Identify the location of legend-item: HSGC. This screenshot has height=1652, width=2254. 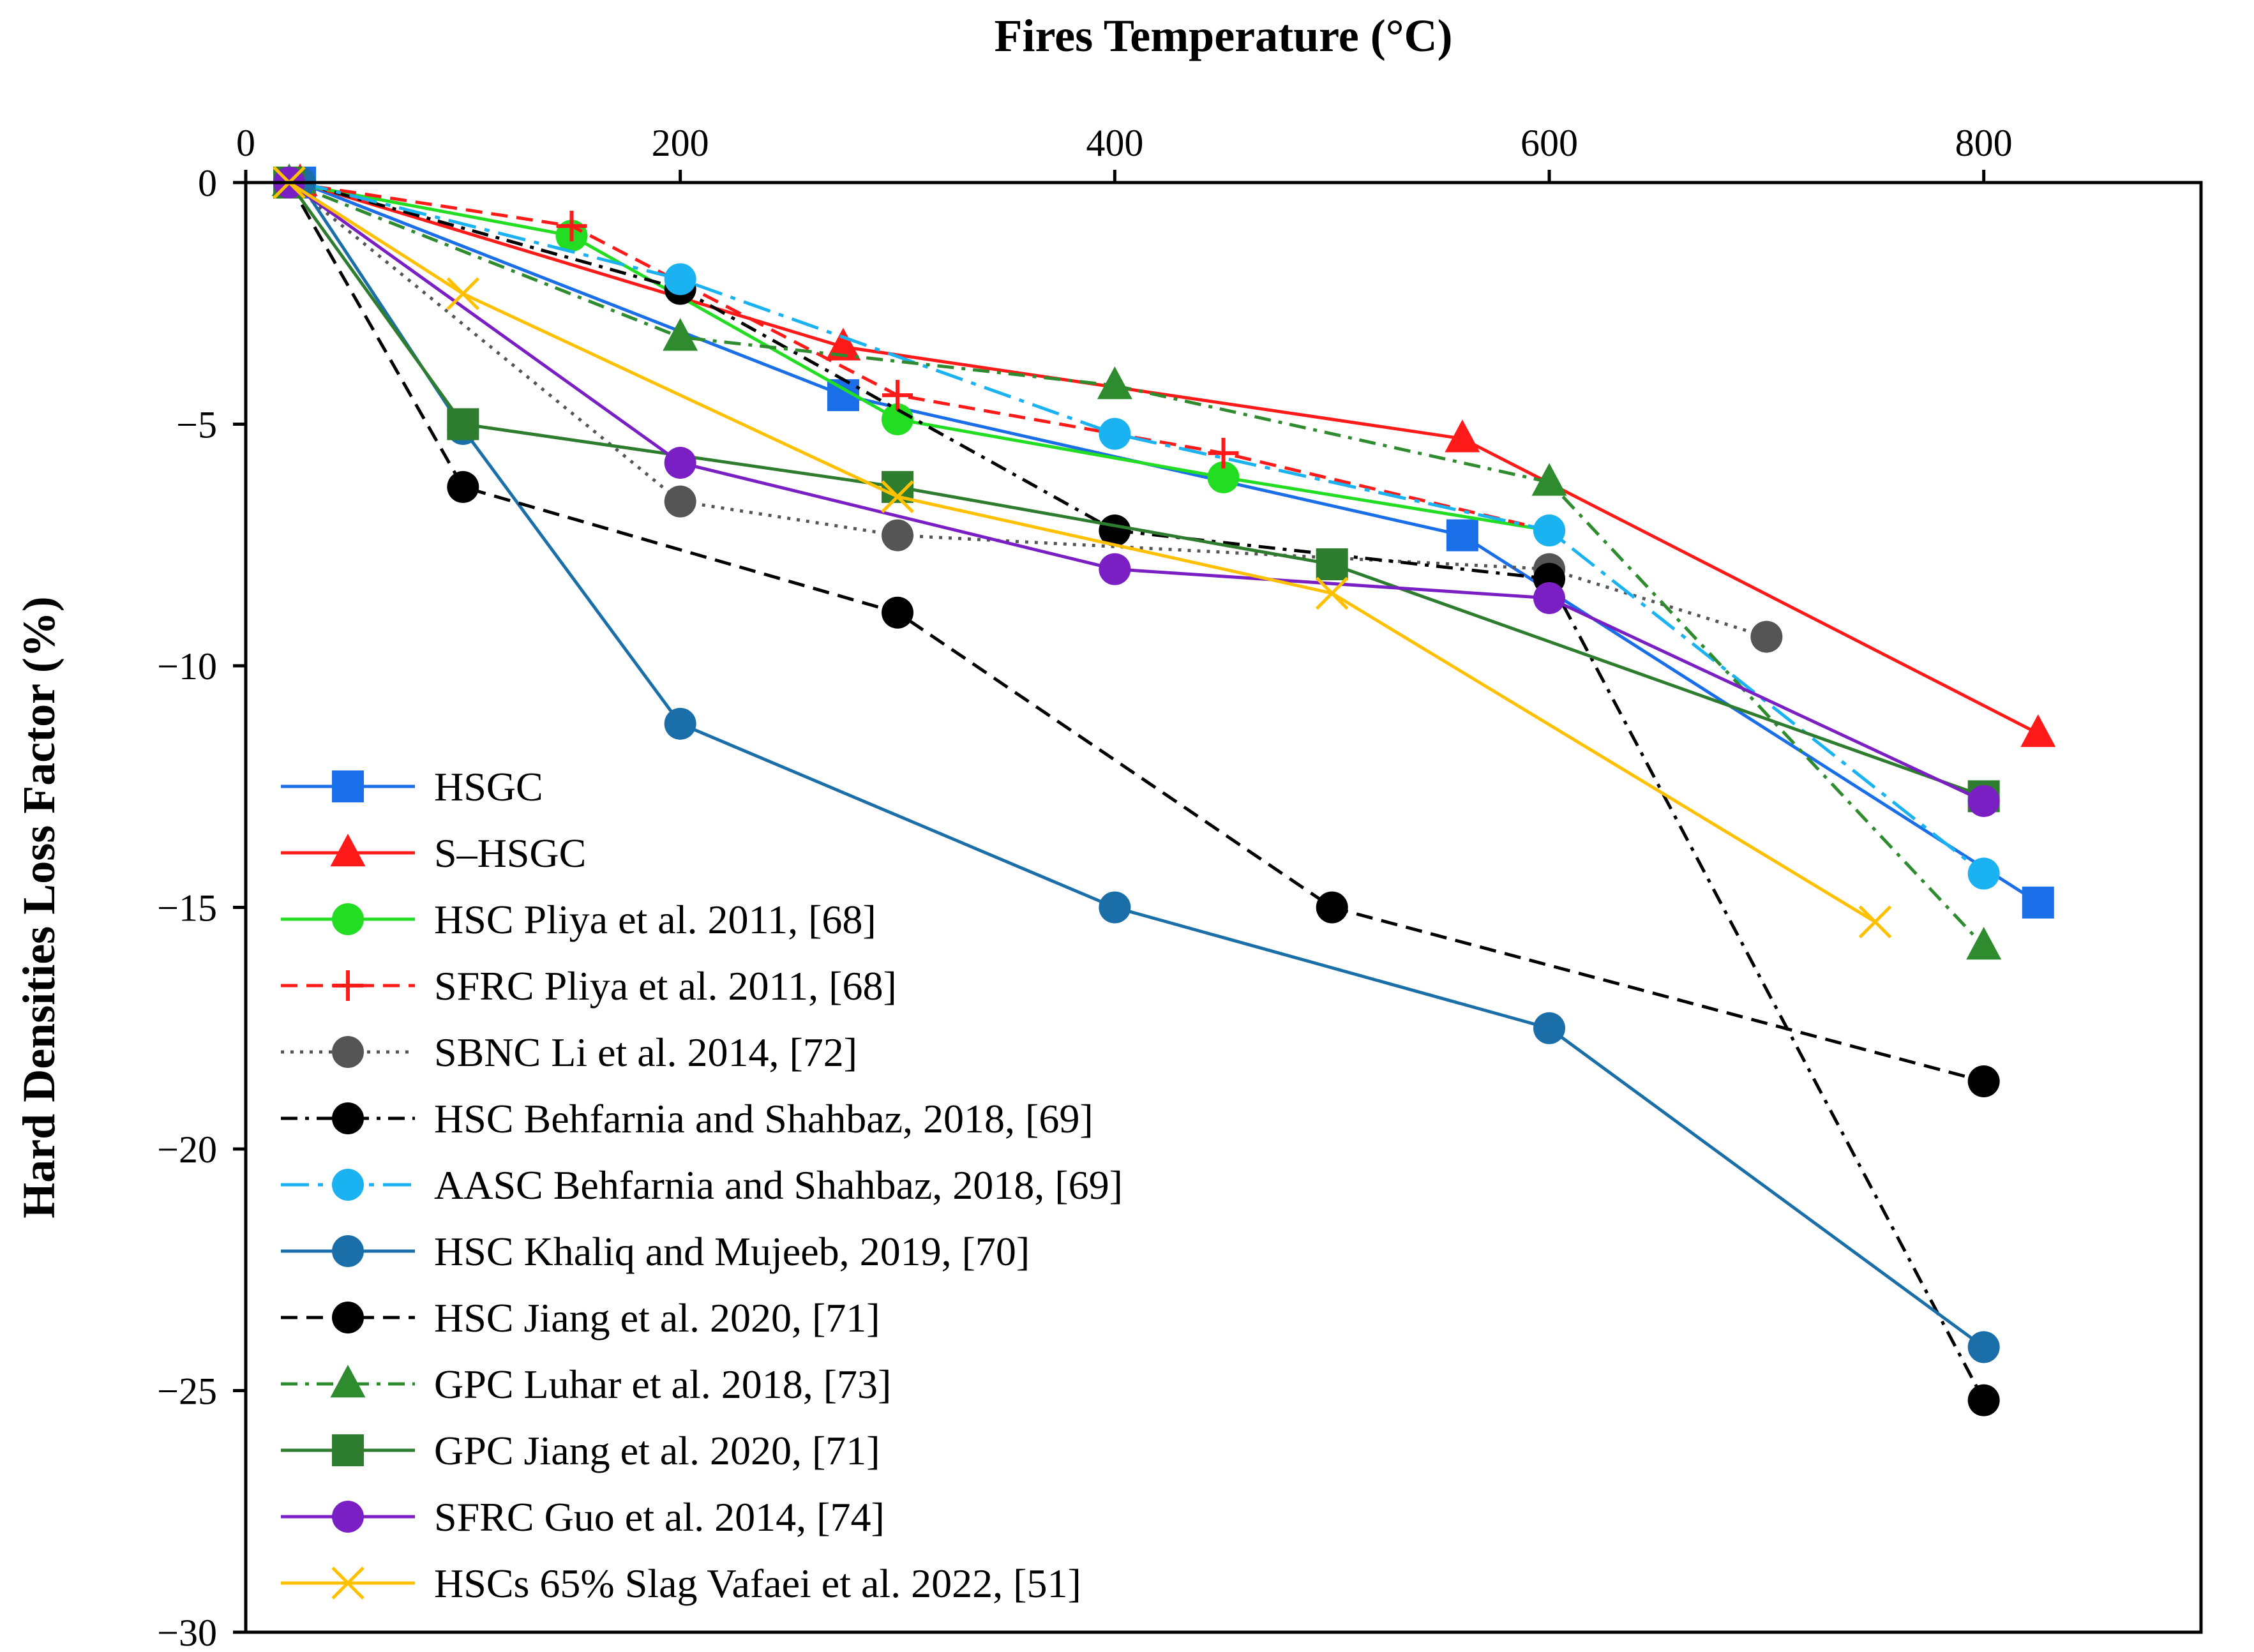
(412, 786).